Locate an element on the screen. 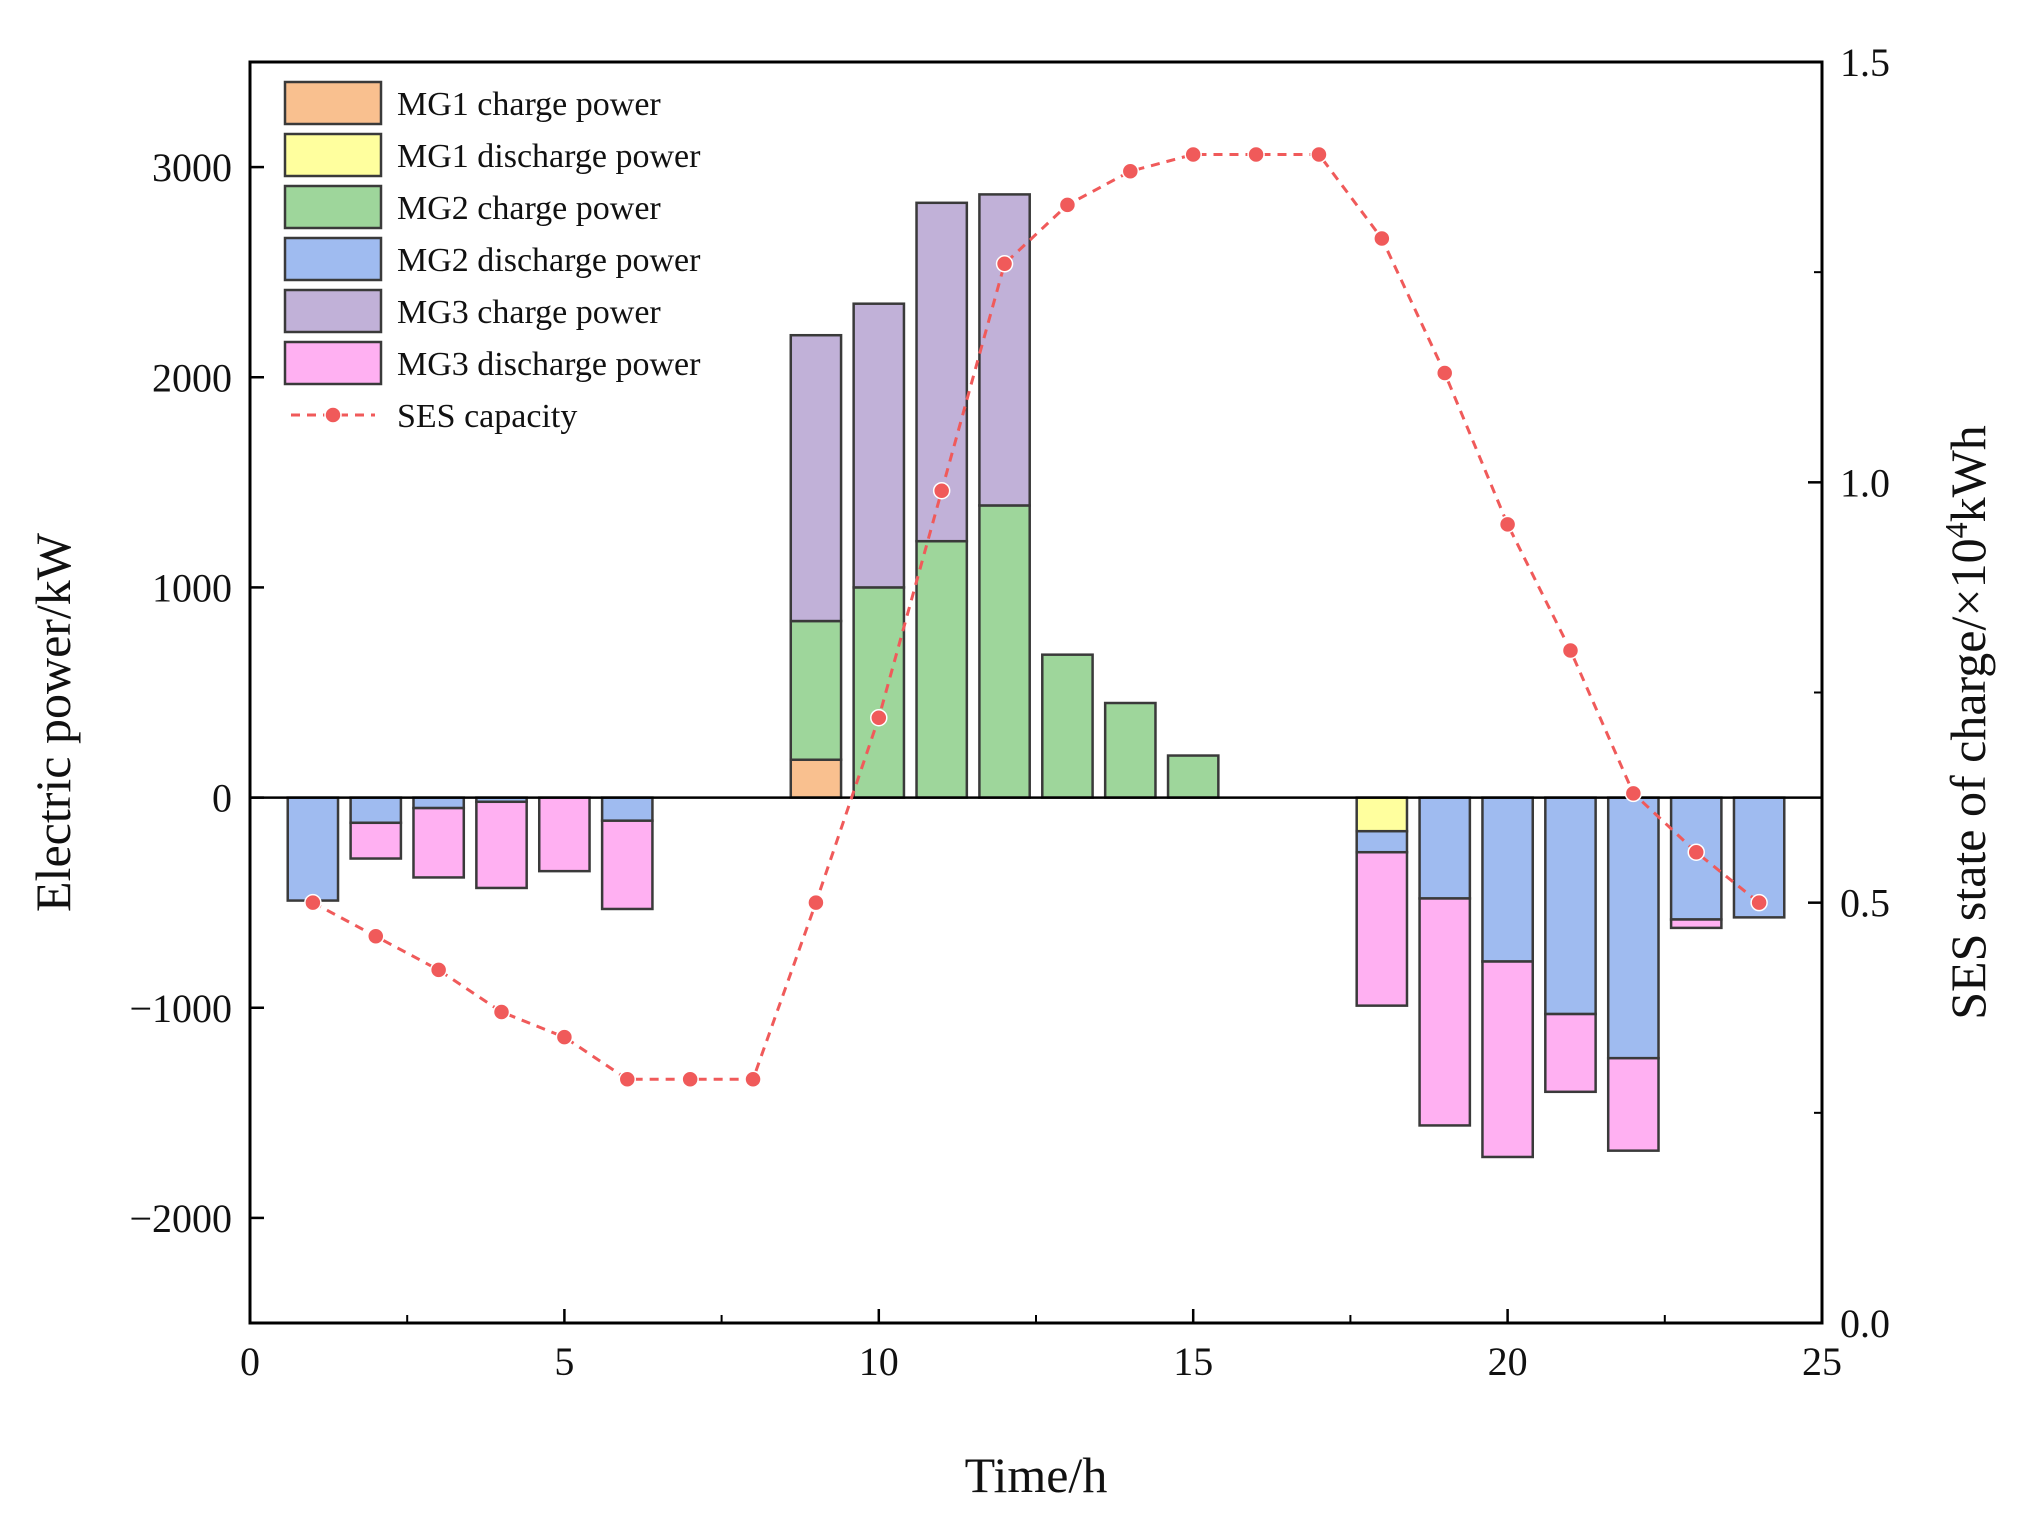  x-tick-label-0: 0 is located at coordinates (250, 1361).